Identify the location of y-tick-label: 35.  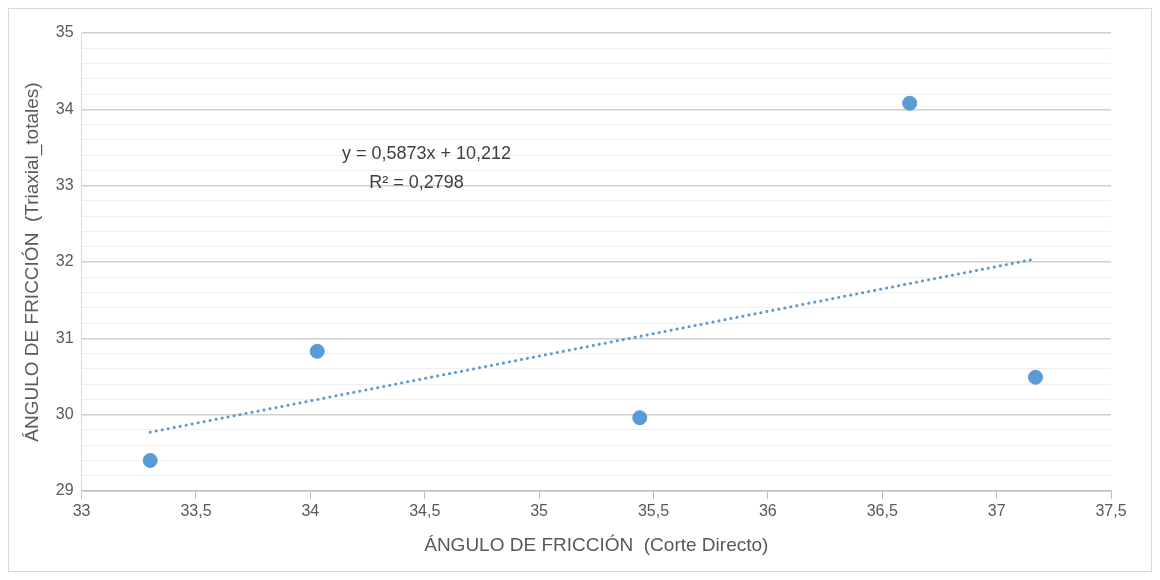
(64, 32).